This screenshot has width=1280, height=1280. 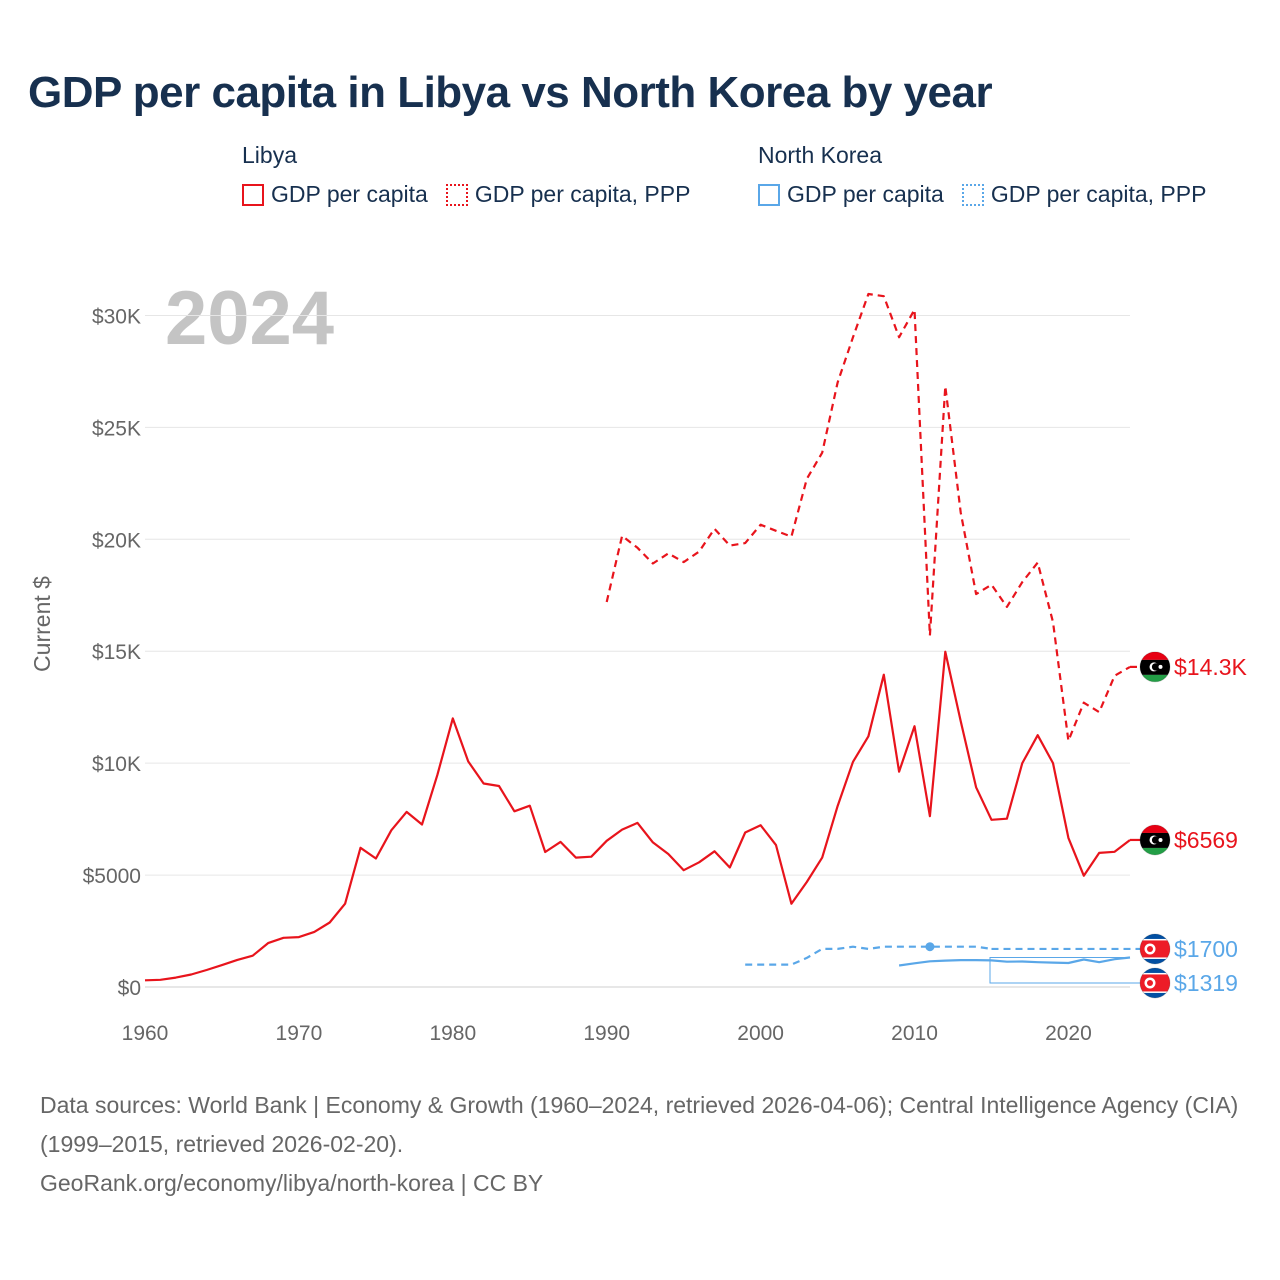 I want to click on highlight-point, so click(x=930, y=947).